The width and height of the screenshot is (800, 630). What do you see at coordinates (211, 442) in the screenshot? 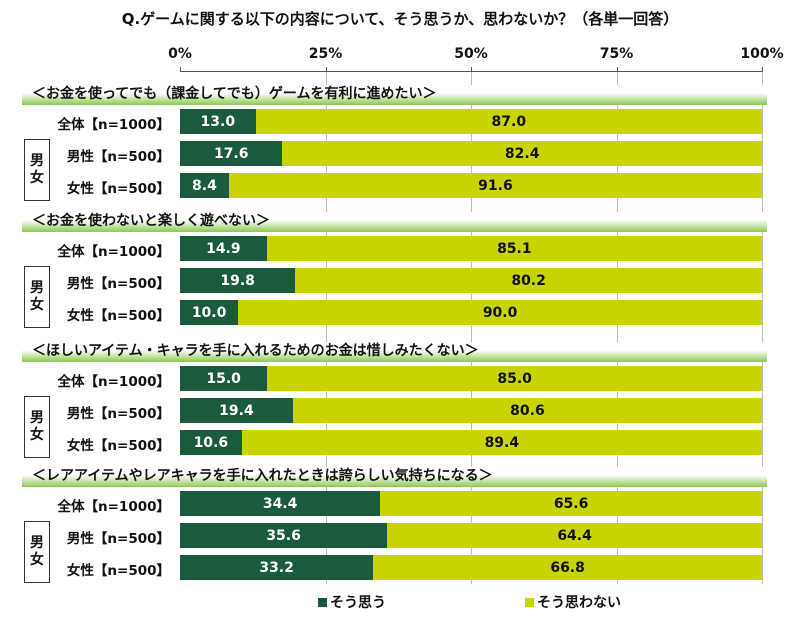
I see `bar-agree: 10.6` at bounding box center [211, 442].